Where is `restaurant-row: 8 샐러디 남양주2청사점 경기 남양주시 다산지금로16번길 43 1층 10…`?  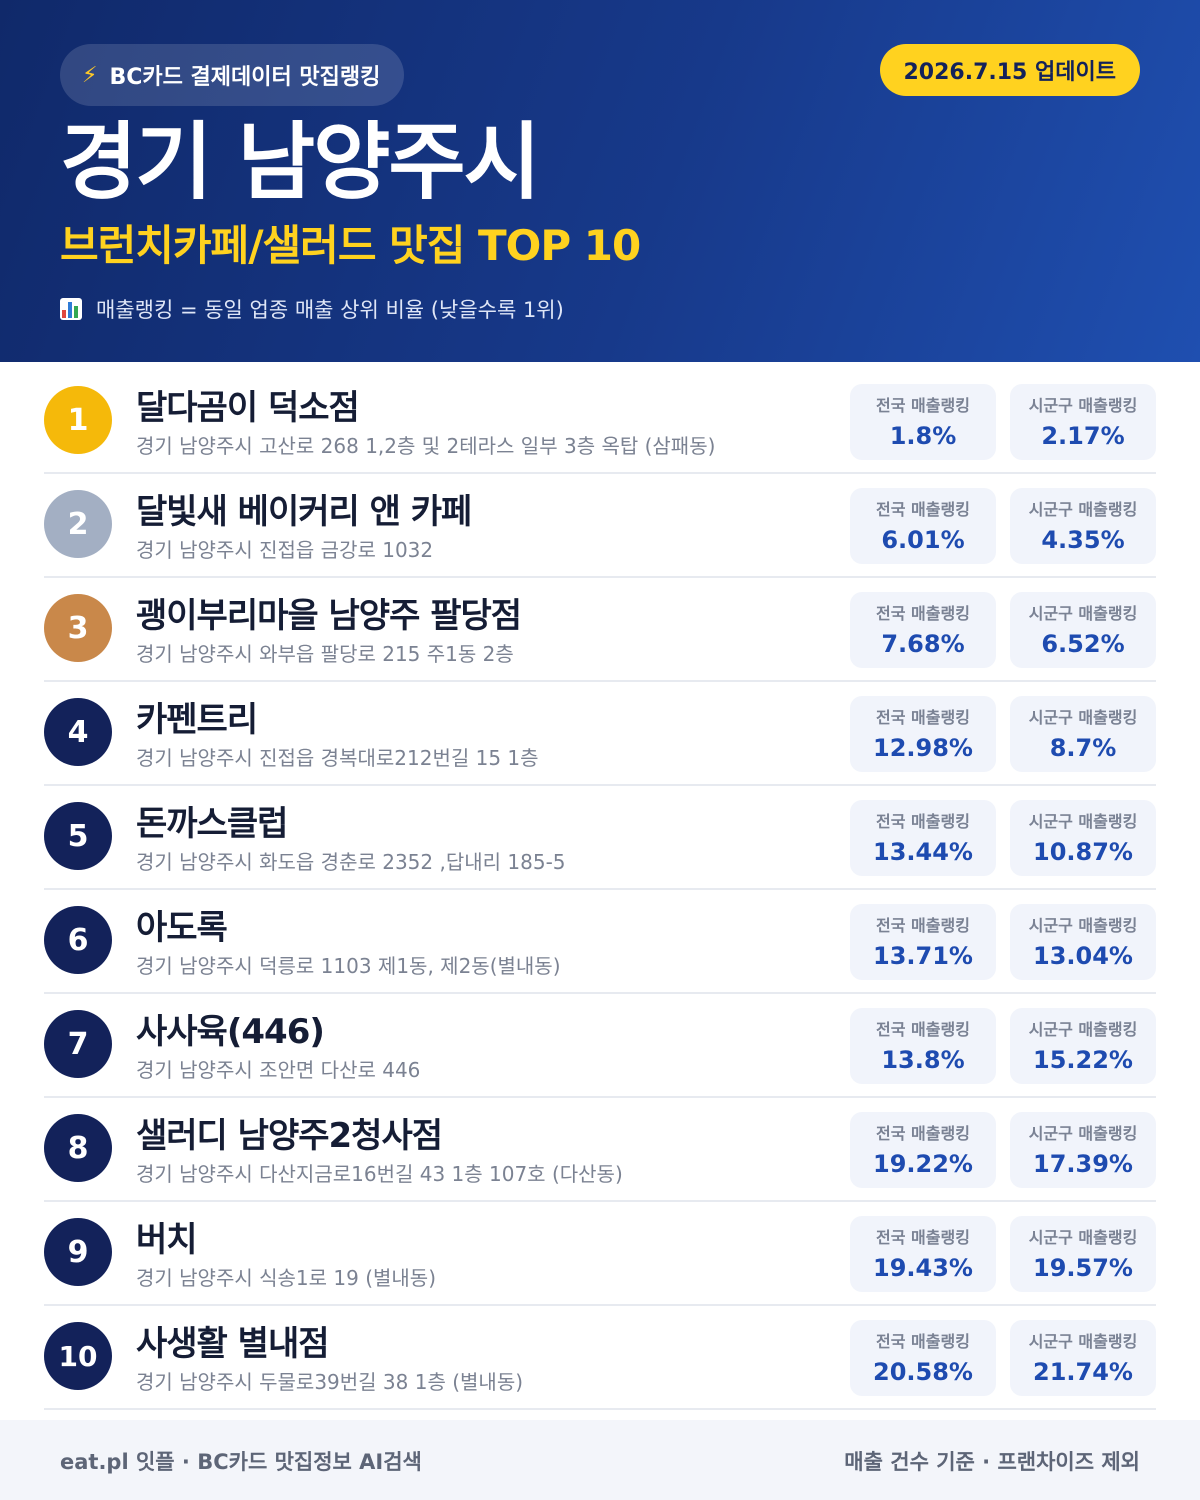 restaurant-row: 8 샐러디 남양주2청사점 경기 남양주시 다산지금로16번길 43 1층 10… is located at coordinates (600, 1150).